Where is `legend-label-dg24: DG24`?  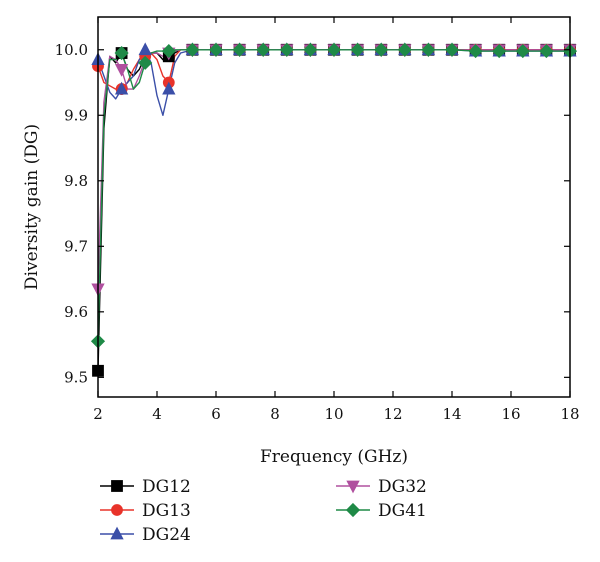
legend-label-dg24: DG24 is located at coordinates (166, 535).